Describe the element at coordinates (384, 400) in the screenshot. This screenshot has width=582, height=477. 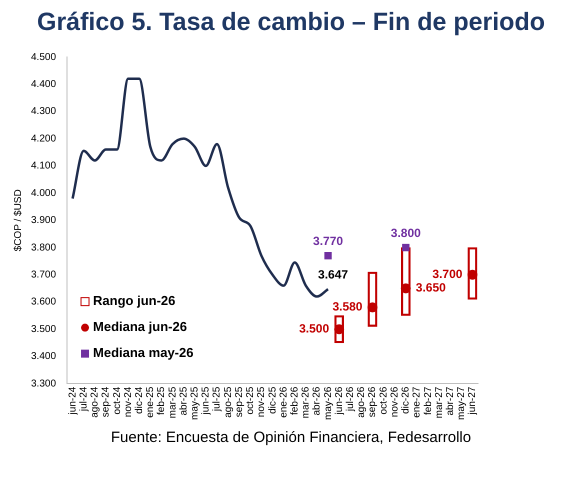
I see `x-tick-label: oct-26` at that location.